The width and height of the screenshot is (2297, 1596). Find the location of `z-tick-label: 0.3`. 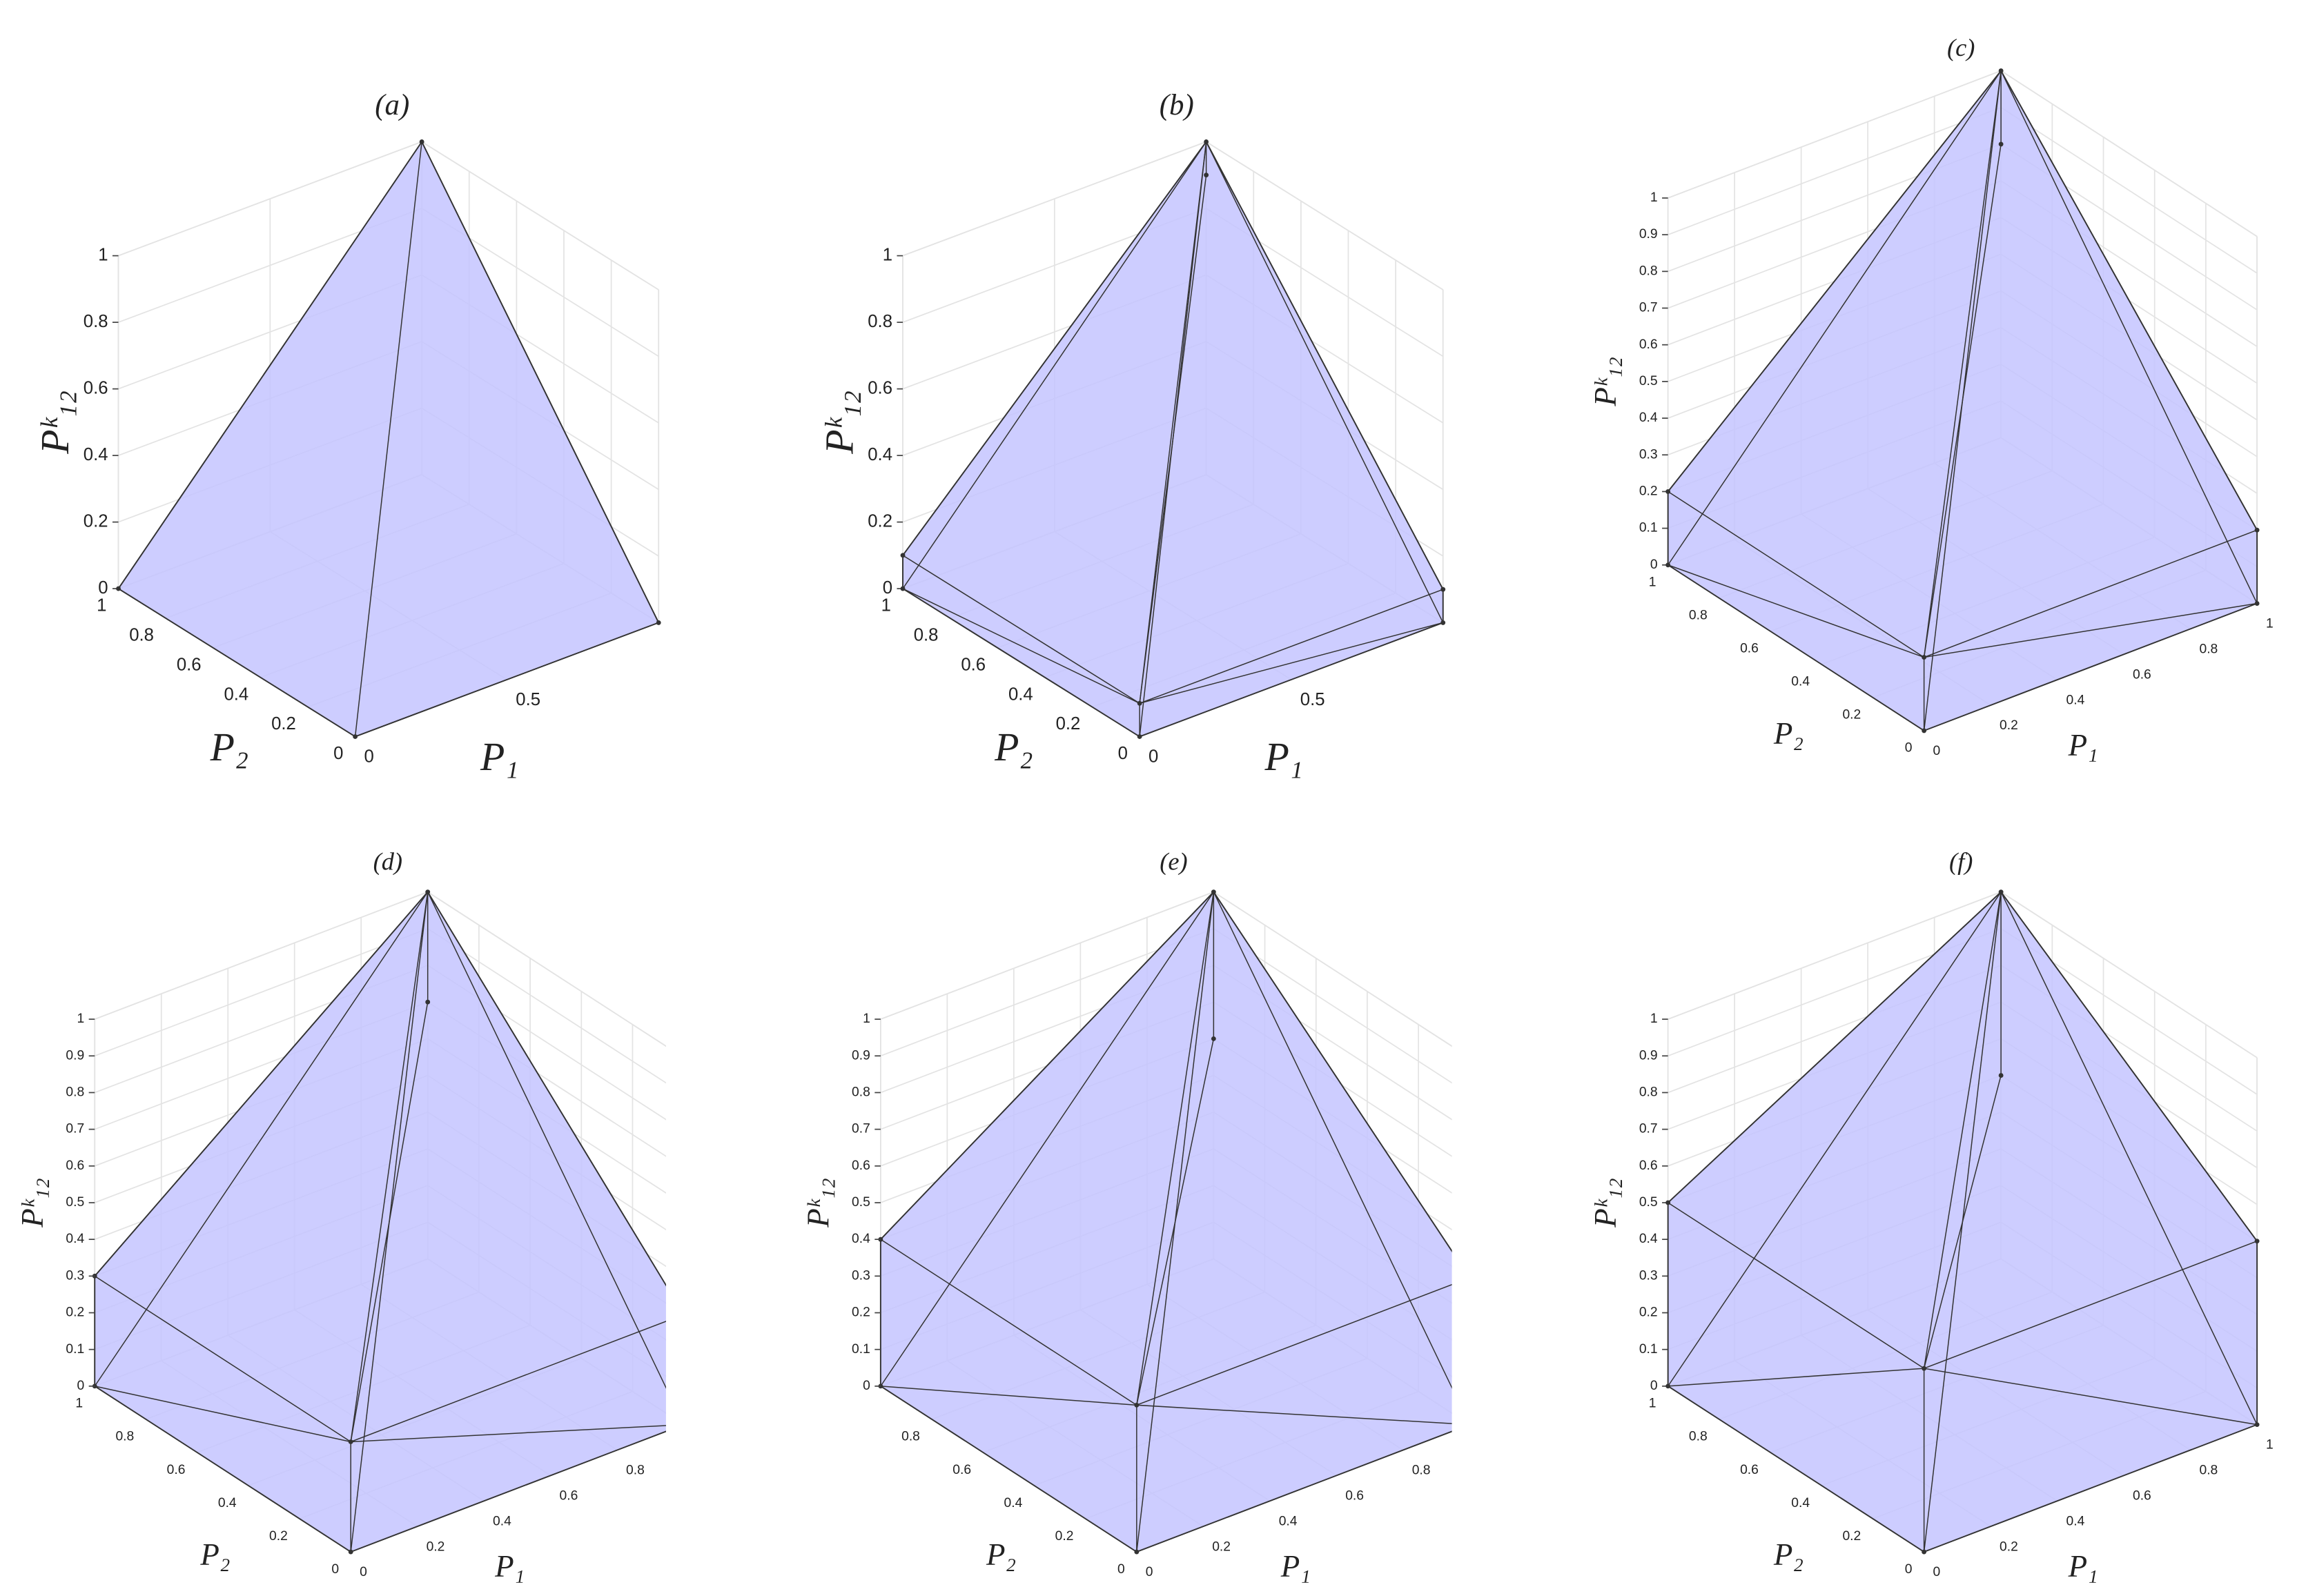

z-tick-label: 0.3 is located at coordinates (861, 1275).